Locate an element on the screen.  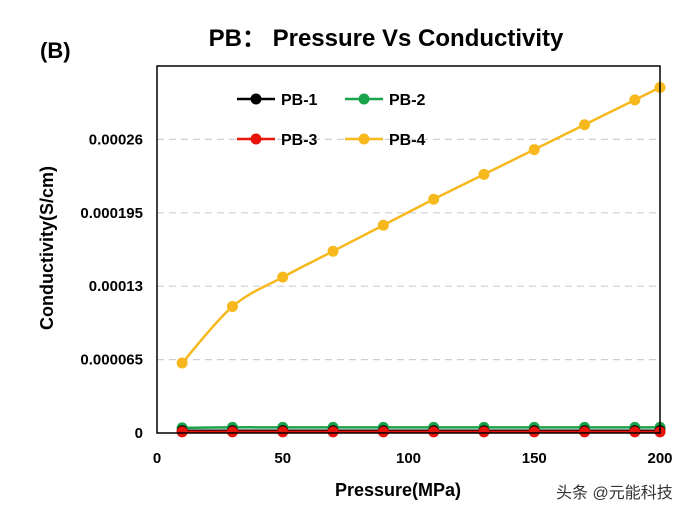
watermark: 头条 @元能科技 is located at coordinates (614, 493).